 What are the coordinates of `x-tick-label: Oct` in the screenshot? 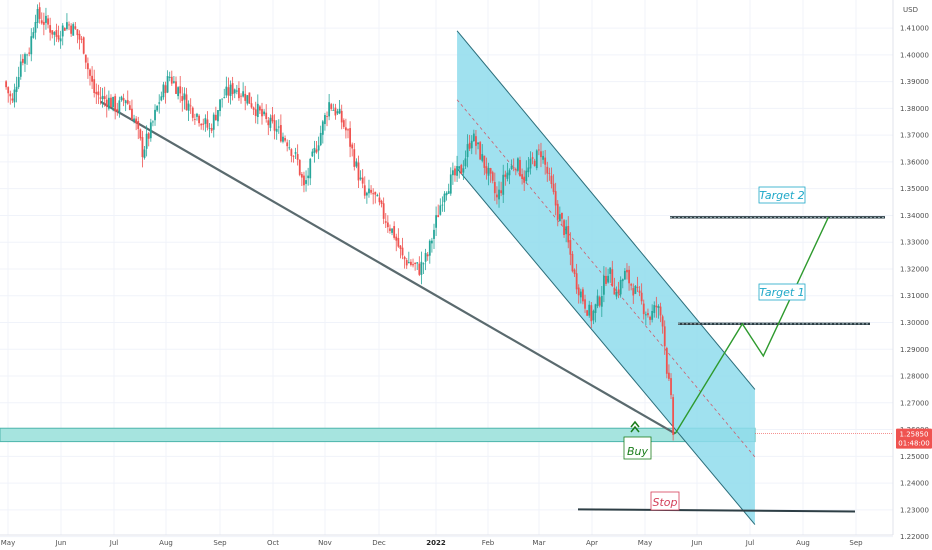 It's located at (273, 543).